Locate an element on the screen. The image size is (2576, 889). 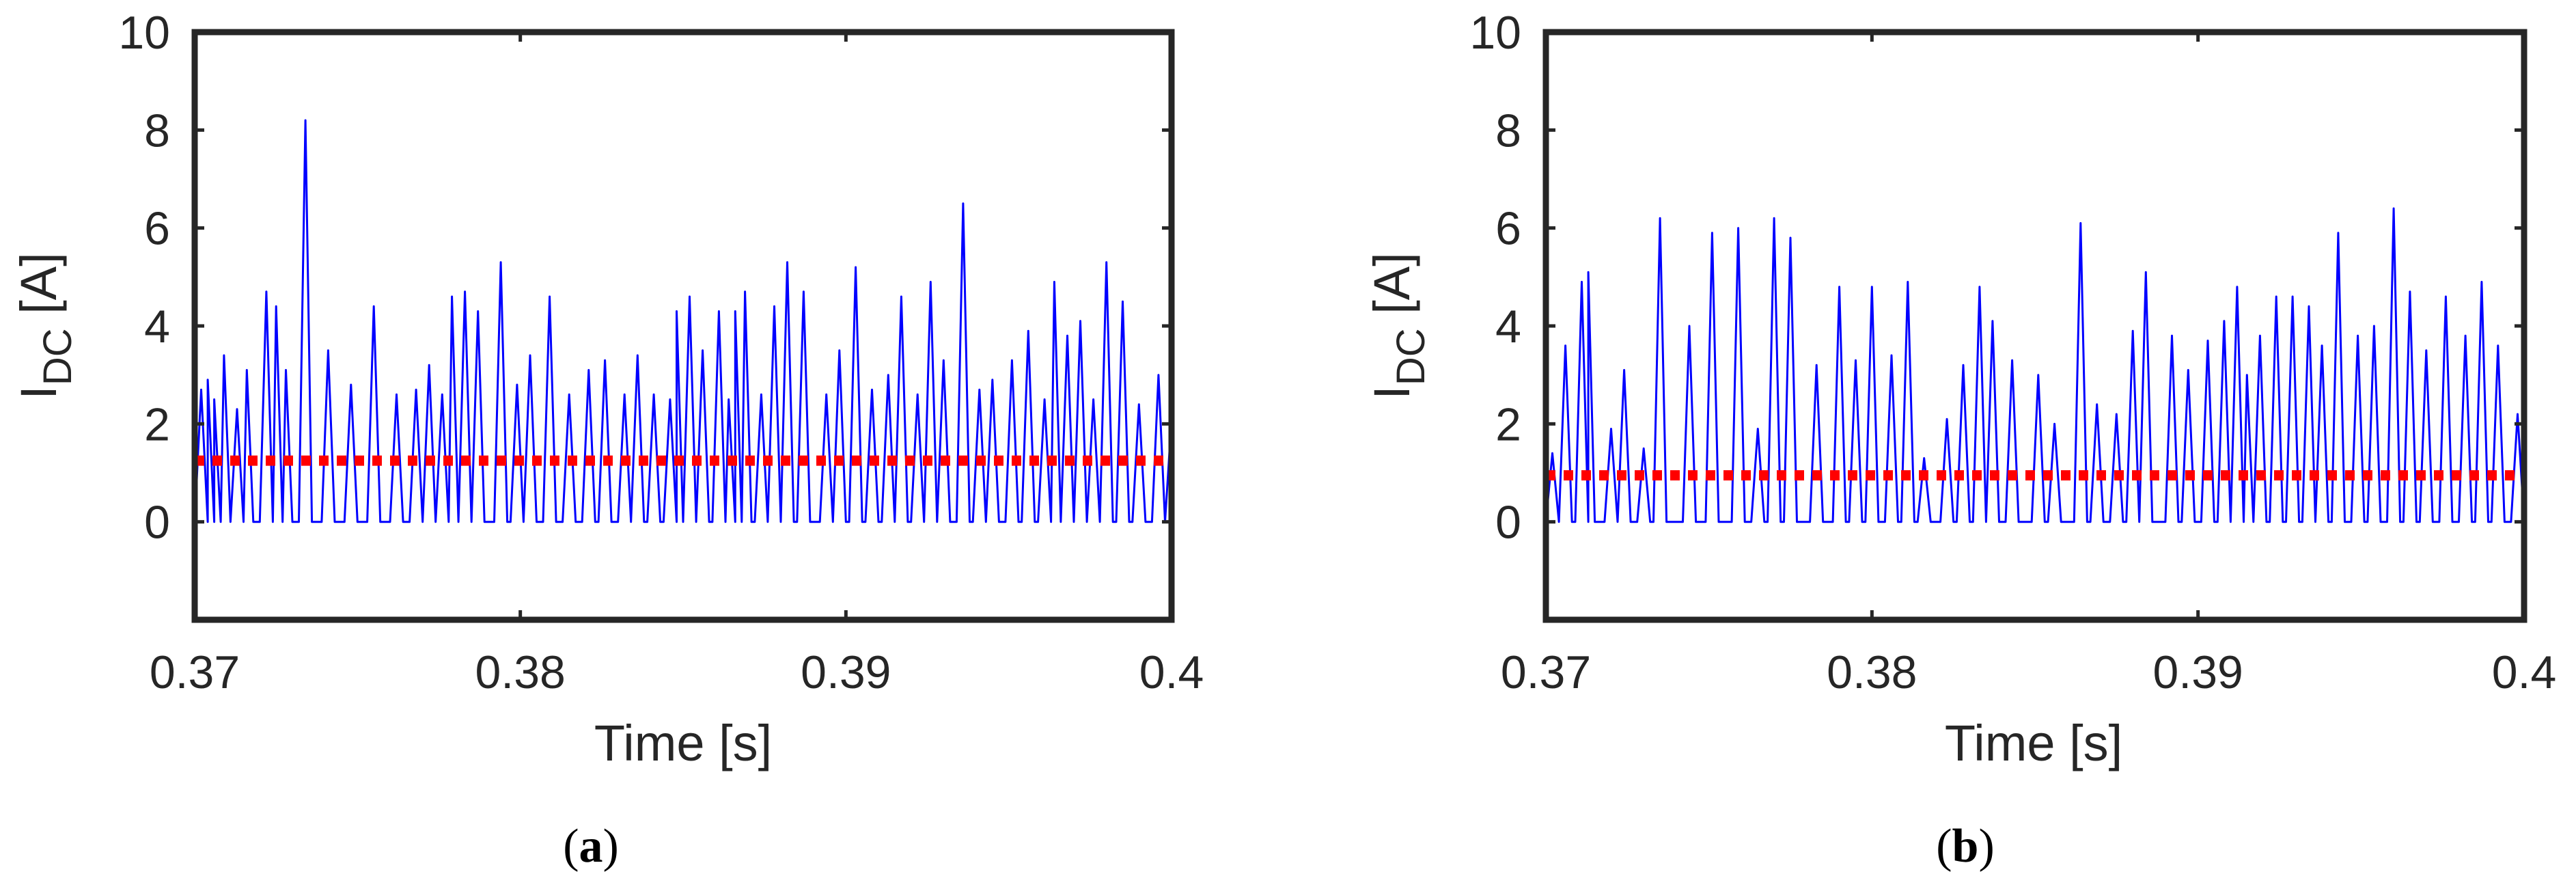
panel-caption: (b) is located at coordinates (1965, 847).